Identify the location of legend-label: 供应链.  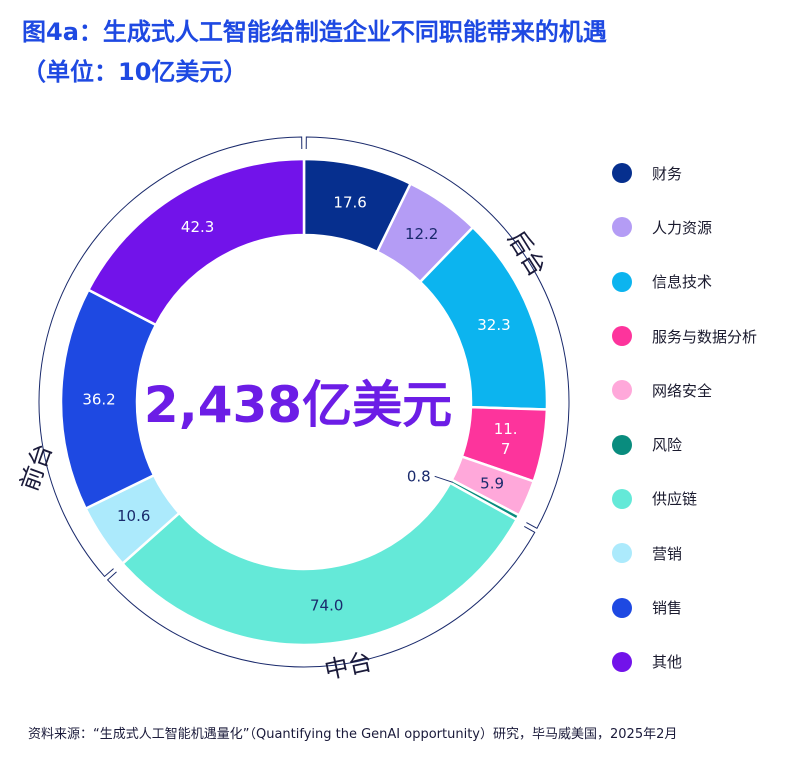
(675, 499).